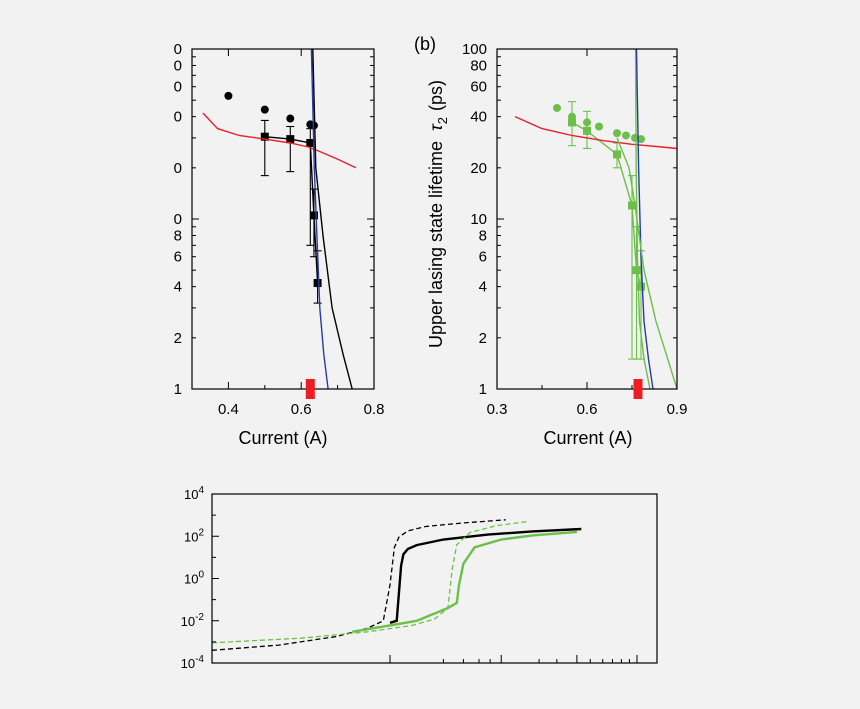  What do you see at coordinates (485, 575) in the screenshot?
I see `bottom-black-solid-line` at bounding box center [485, 575].